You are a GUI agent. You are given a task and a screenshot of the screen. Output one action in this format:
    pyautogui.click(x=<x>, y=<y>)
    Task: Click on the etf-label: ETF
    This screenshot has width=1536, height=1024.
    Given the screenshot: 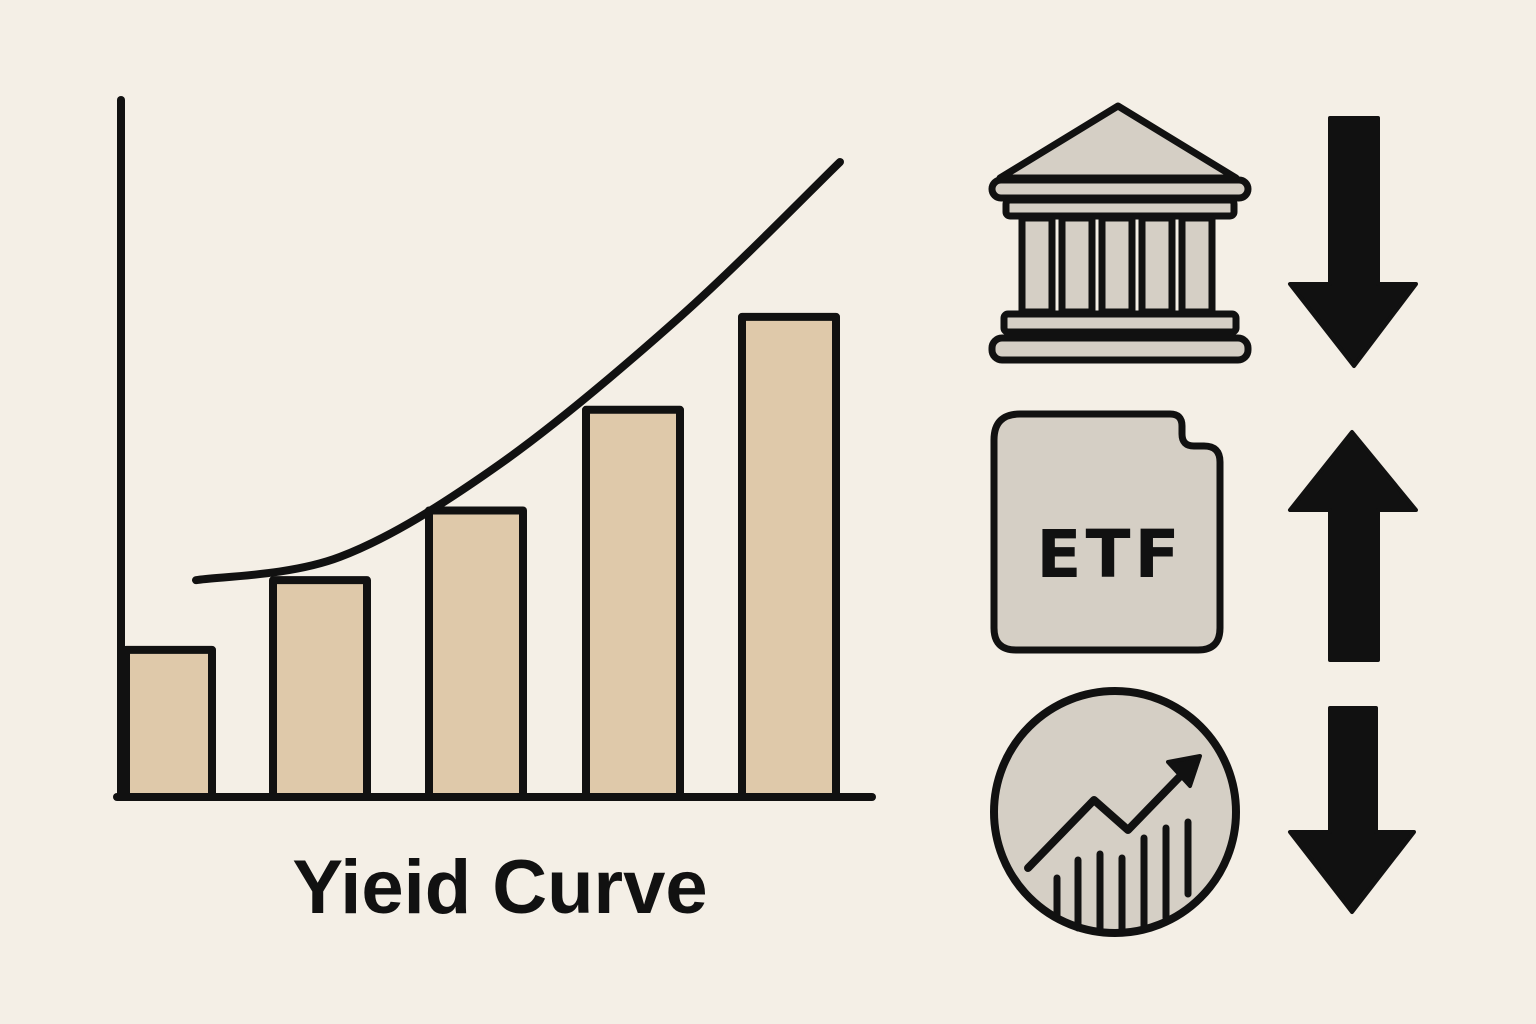 What is the action you would take?
    pyautogui.click(x=1109, y=554)
    